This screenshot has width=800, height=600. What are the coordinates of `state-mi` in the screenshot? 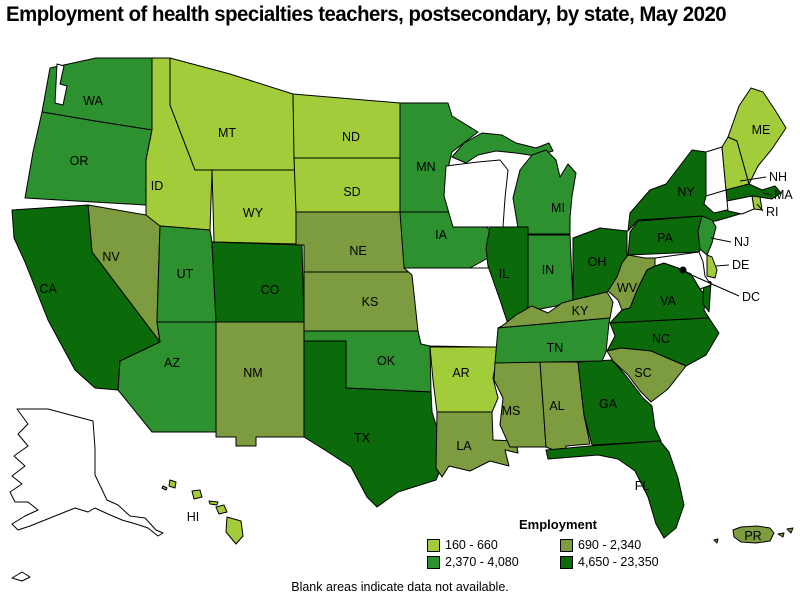 It's located at (544, 192).